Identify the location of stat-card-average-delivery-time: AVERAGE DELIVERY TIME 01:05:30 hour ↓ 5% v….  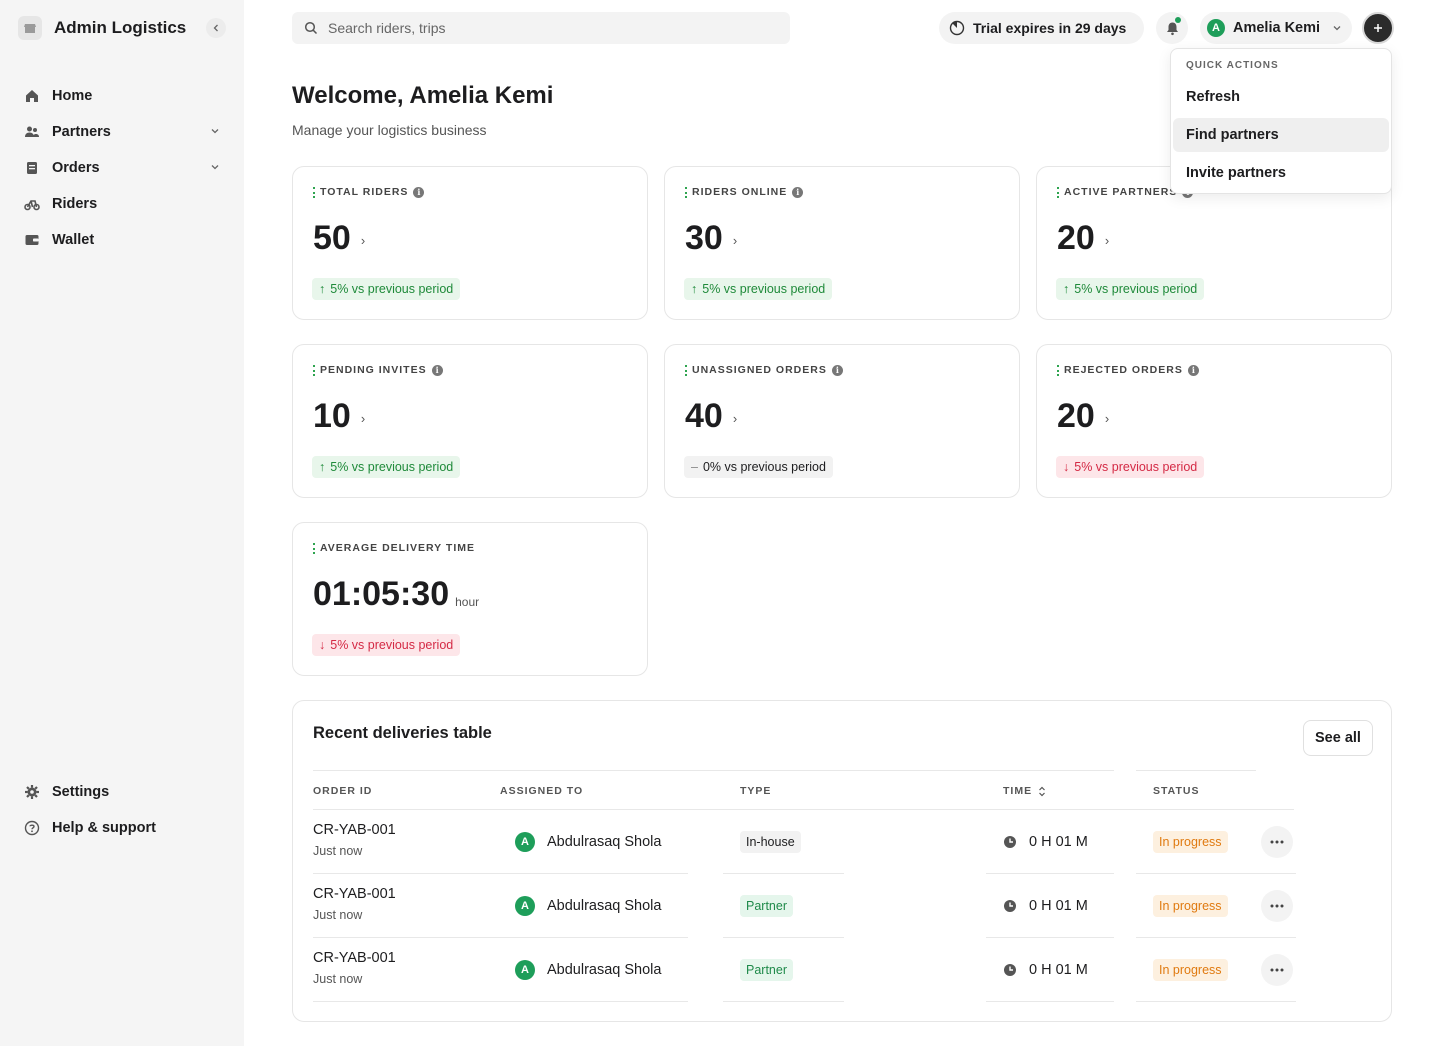
(470, 599).